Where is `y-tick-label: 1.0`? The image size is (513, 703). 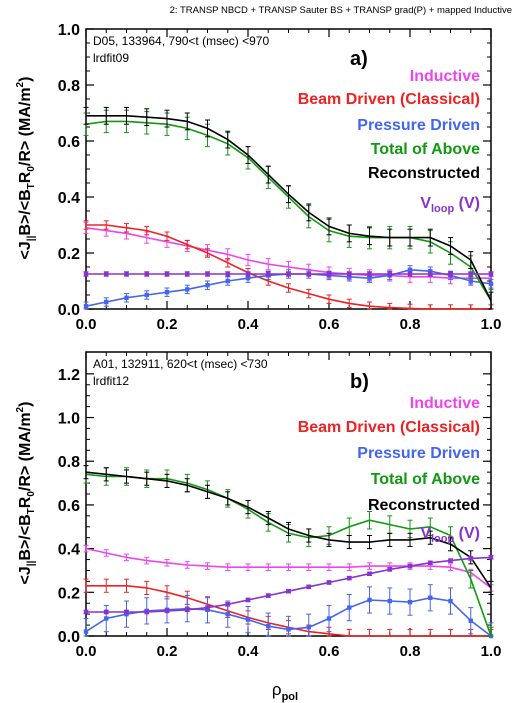 y-tick-label: 1.0 is located at coordinates (69, 419).